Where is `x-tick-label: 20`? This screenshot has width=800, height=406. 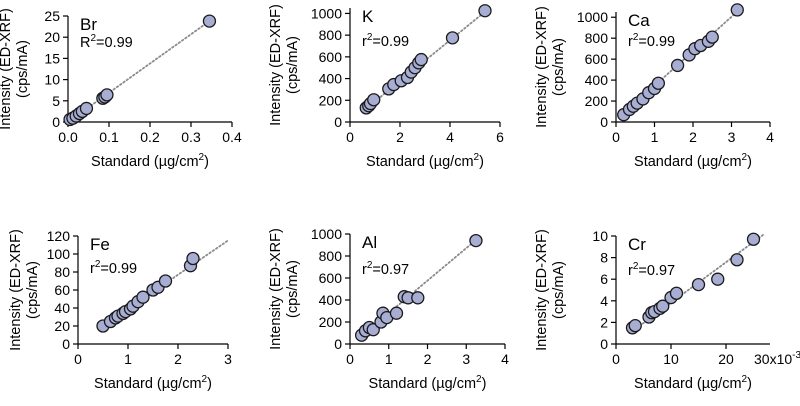 x-tick-label: 20 is located at coordinates (726, 359).